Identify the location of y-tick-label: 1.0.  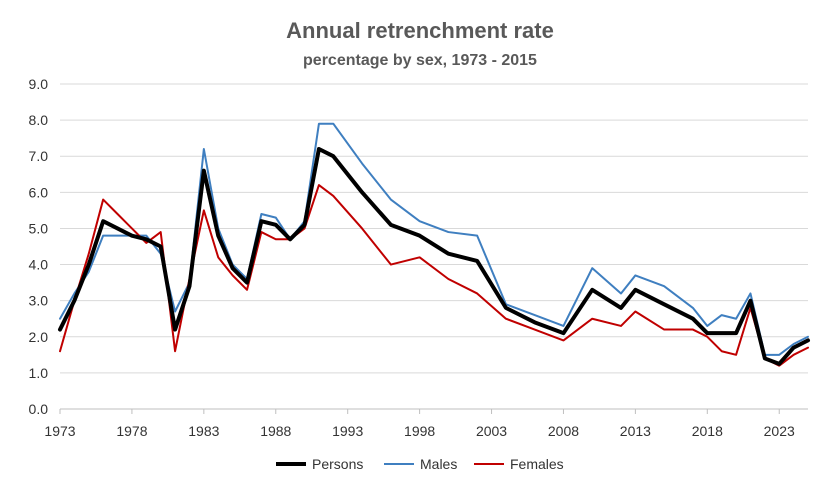
(39, 373).